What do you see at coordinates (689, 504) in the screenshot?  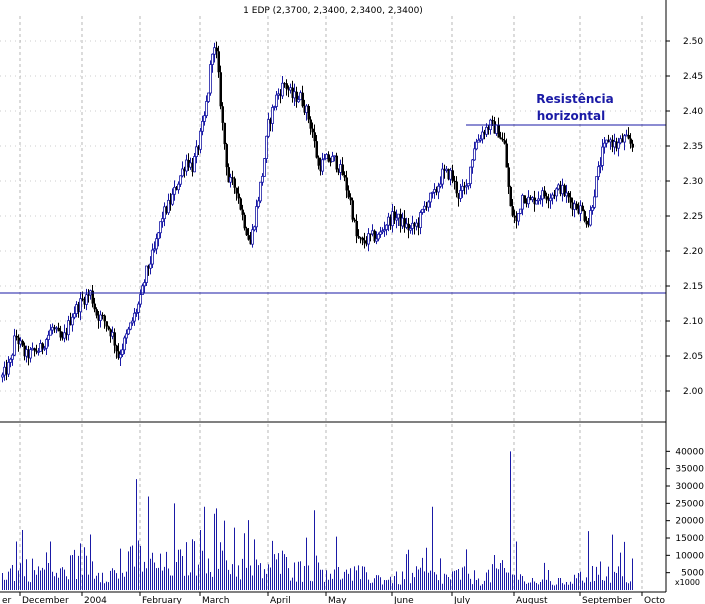 I see `volume-tick-label: 25000` at bounding box center [689, 504].